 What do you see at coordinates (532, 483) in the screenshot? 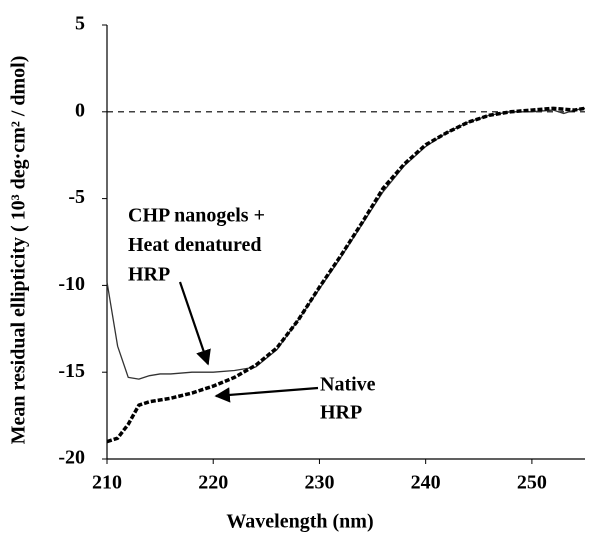
I see `x-tick-label: 250` at bounding box center [532, 483].